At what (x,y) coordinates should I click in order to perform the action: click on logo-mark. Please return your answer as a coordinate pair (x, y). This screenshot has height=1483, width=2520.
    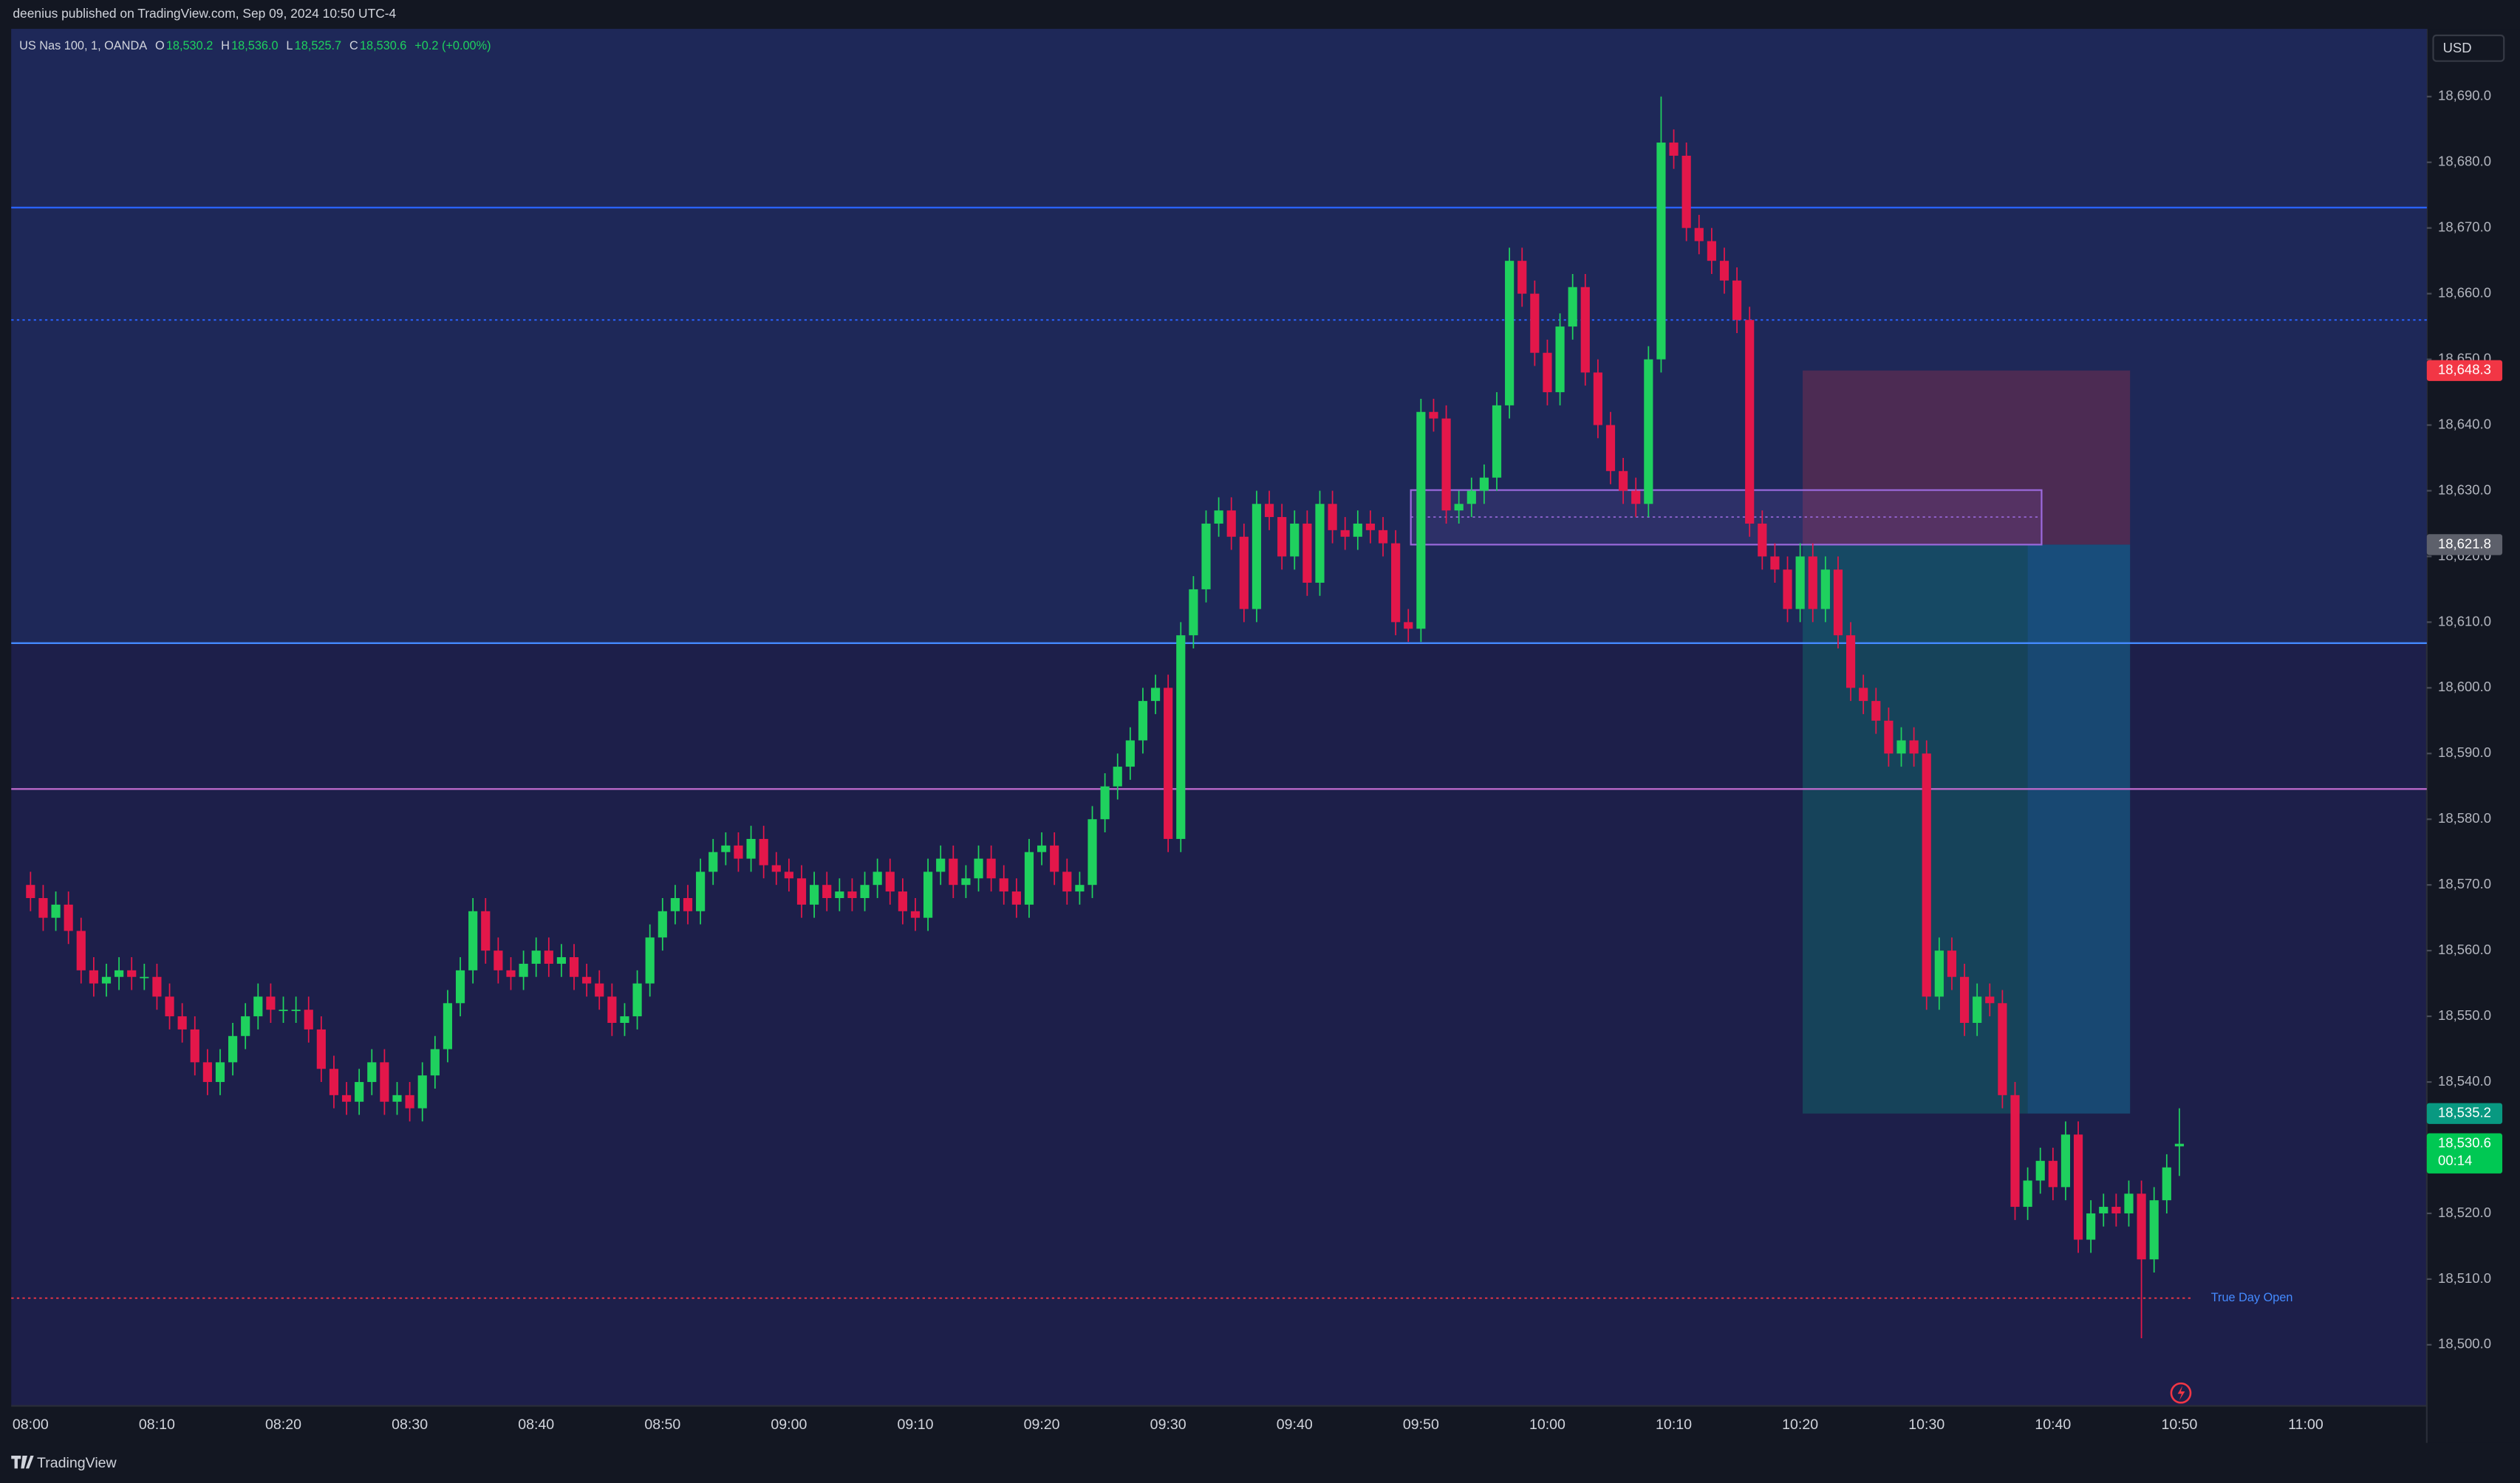
    Looking at the image, I should click on (22, 1462).